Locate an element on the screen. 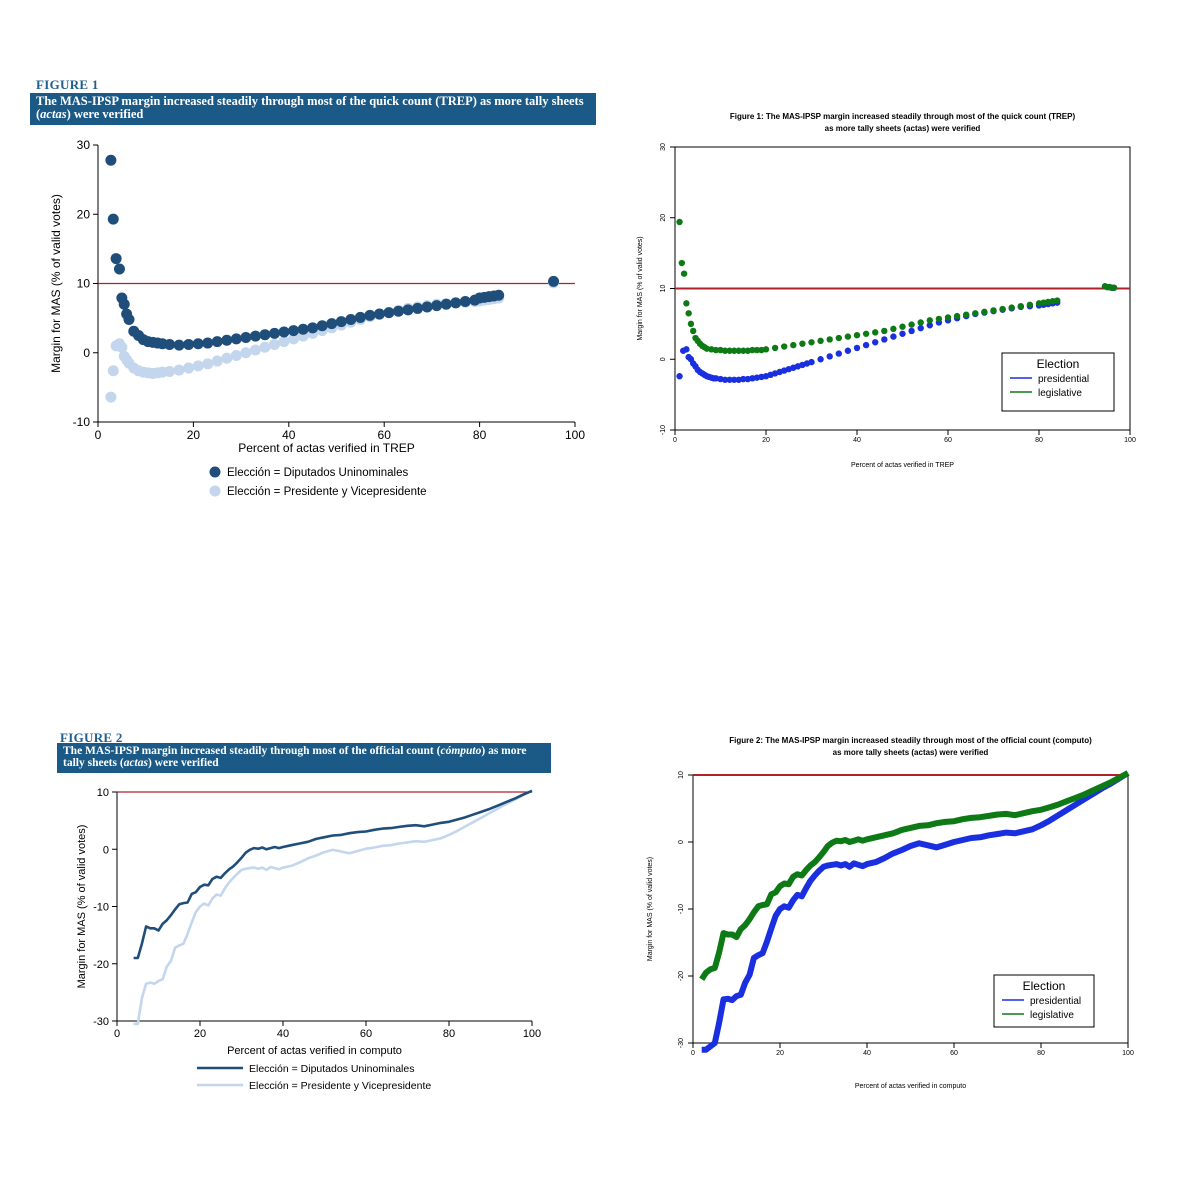 Image resolution: width=1200 pixels, height=1200 pixels. legend-label: Elección = Diputados Uninominales is located at coordinates (331, 1069).